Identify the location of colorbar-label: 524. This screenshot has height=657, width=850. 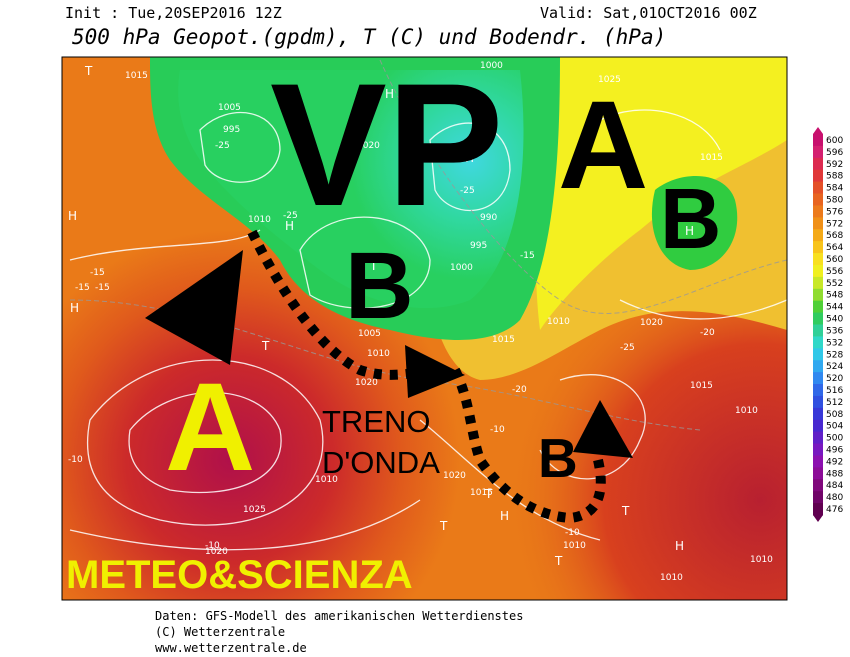
(834, 367).